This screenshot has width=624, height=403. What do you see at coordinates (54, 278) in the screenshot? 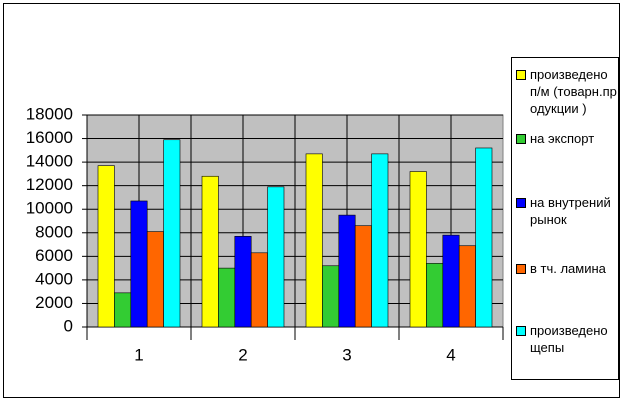
I see `y-tick-label: 4000` at bounding box center [54, 278].